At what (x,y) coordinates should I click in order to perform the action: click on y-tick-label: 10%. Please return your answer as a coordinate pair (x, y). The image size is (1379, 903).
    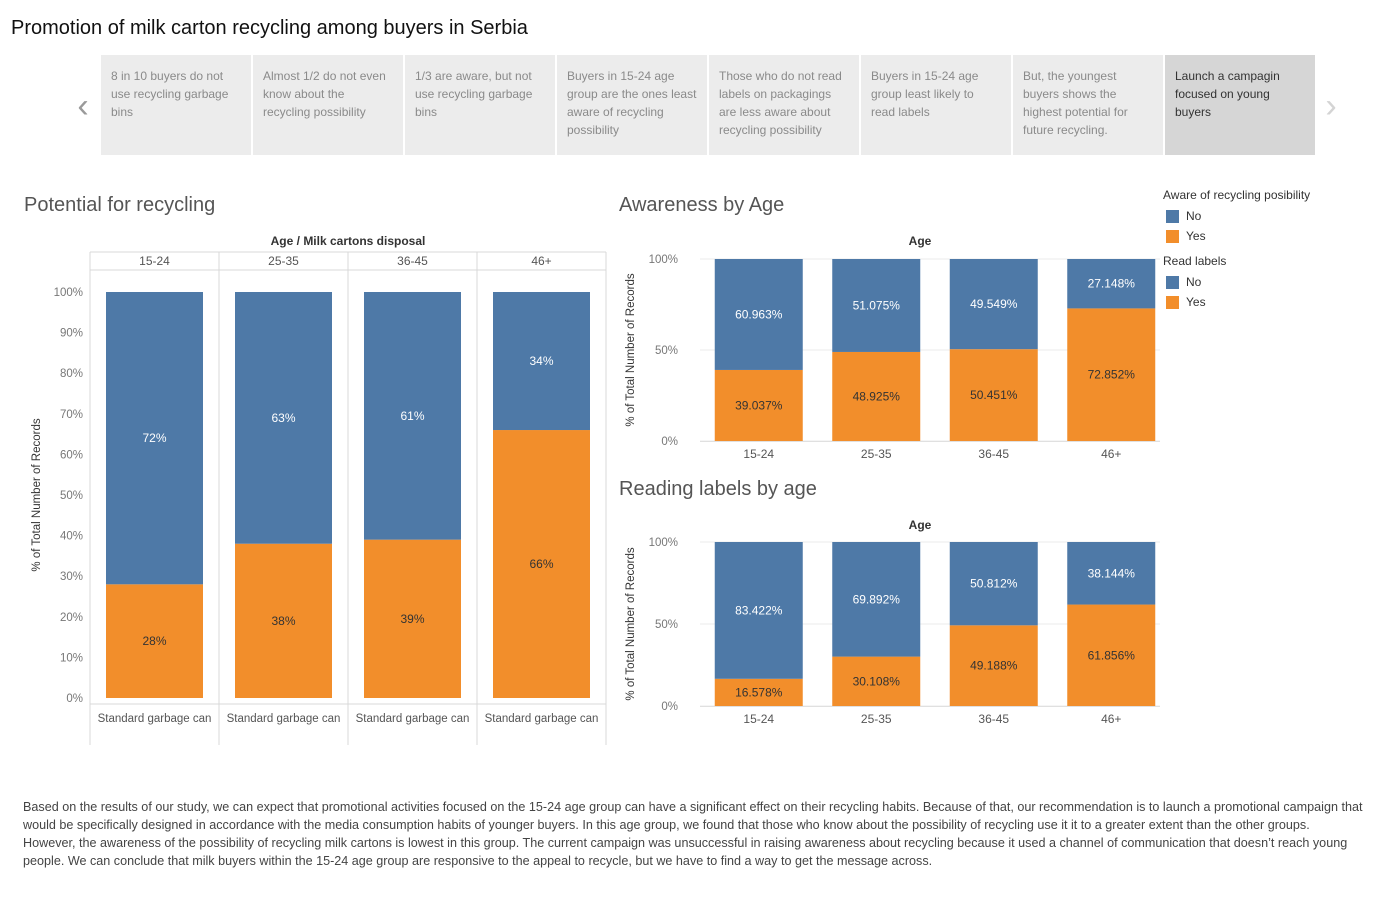
    Looking at the image, I should click on (71, 658).